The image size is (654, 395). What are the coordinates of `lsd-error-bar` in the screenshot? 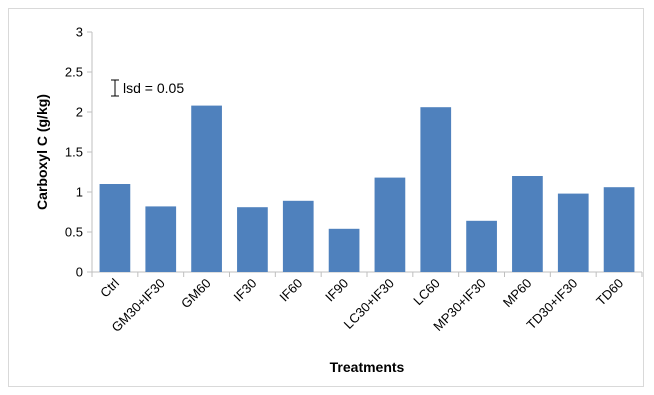 It's located at (115, 88).